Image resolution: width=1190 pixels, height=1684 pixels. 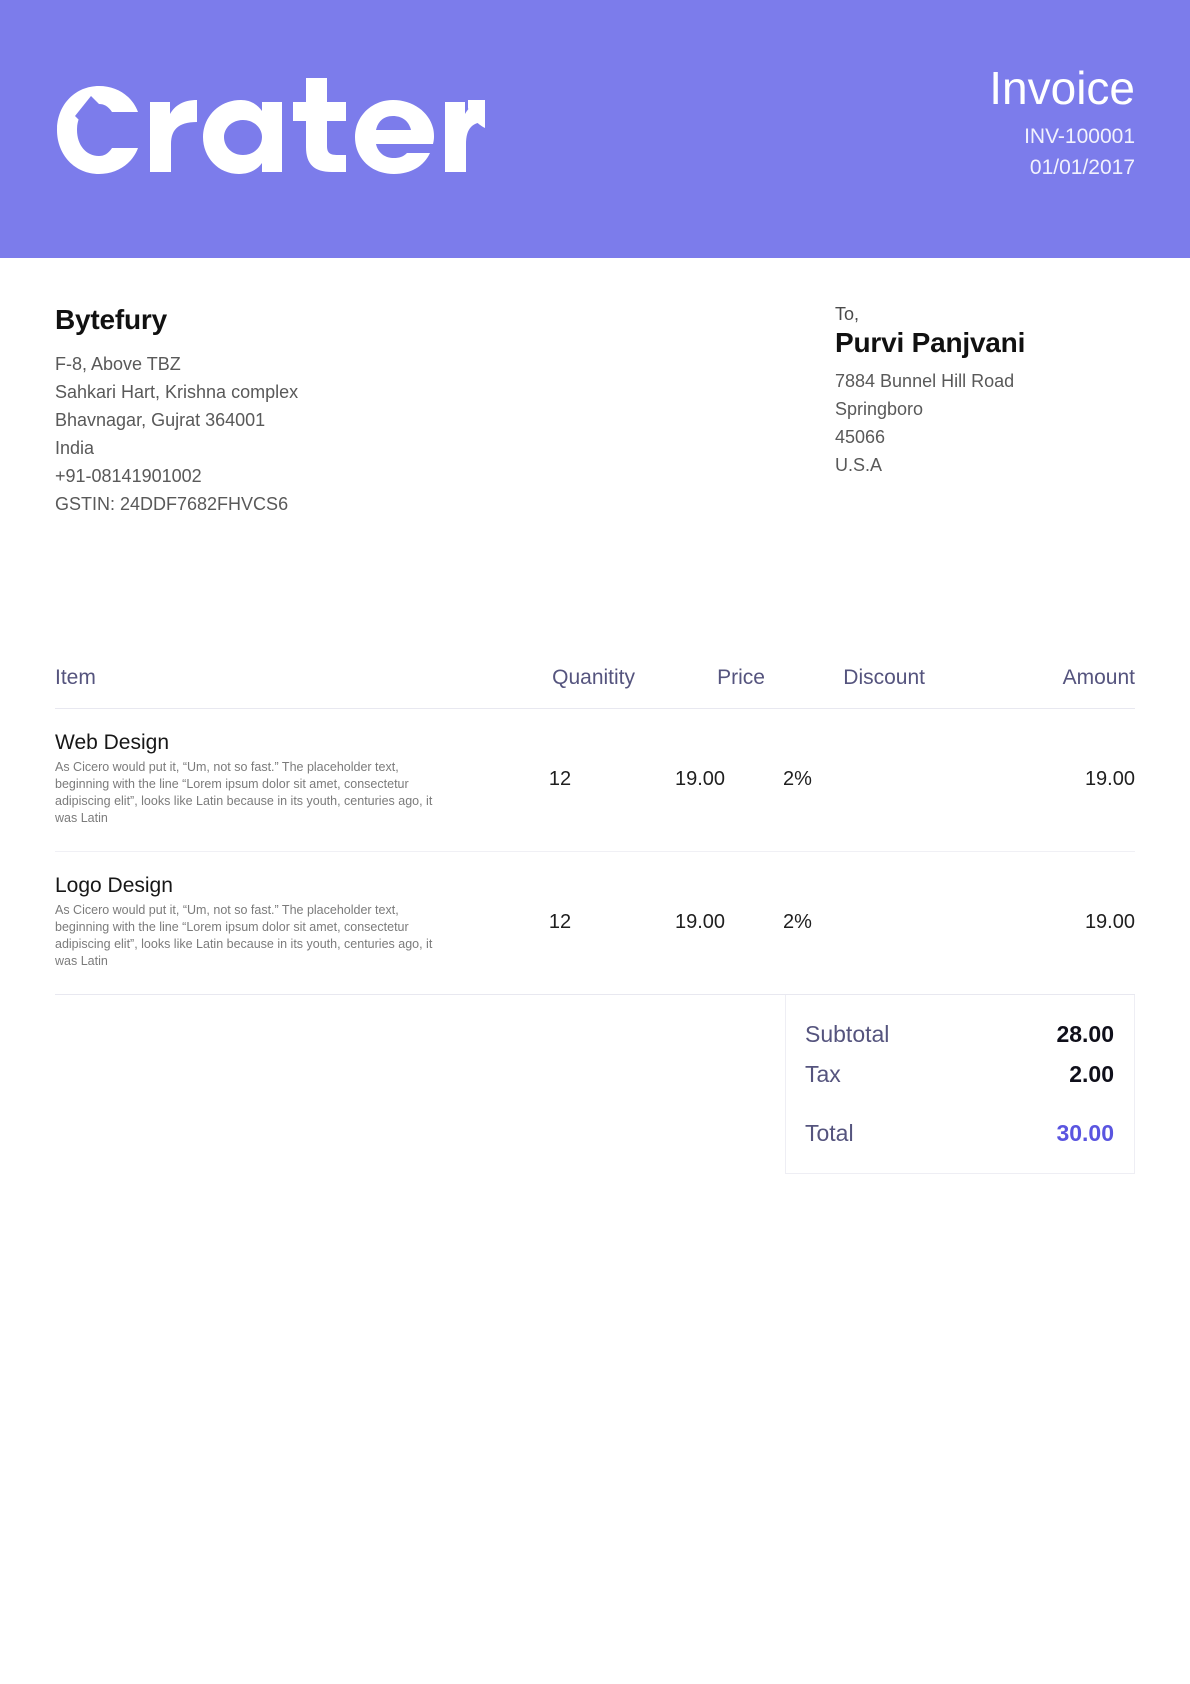 I want to click on crater-logo, so click(x=270, y=128).